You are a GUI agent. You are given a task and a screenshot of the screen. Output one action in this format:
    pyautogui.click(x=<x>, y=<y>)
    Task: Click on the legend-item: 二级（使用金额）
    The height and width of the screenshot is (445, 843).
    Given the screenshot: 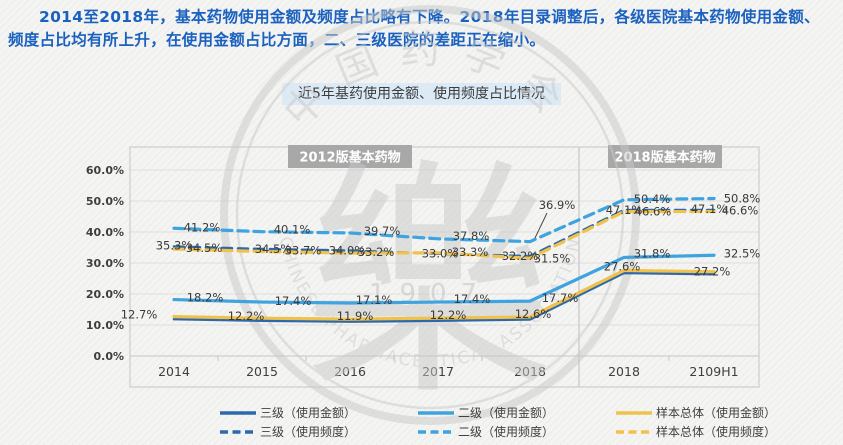 What is the action you would take?
    pyautogui.click(x=516, y=412)
    